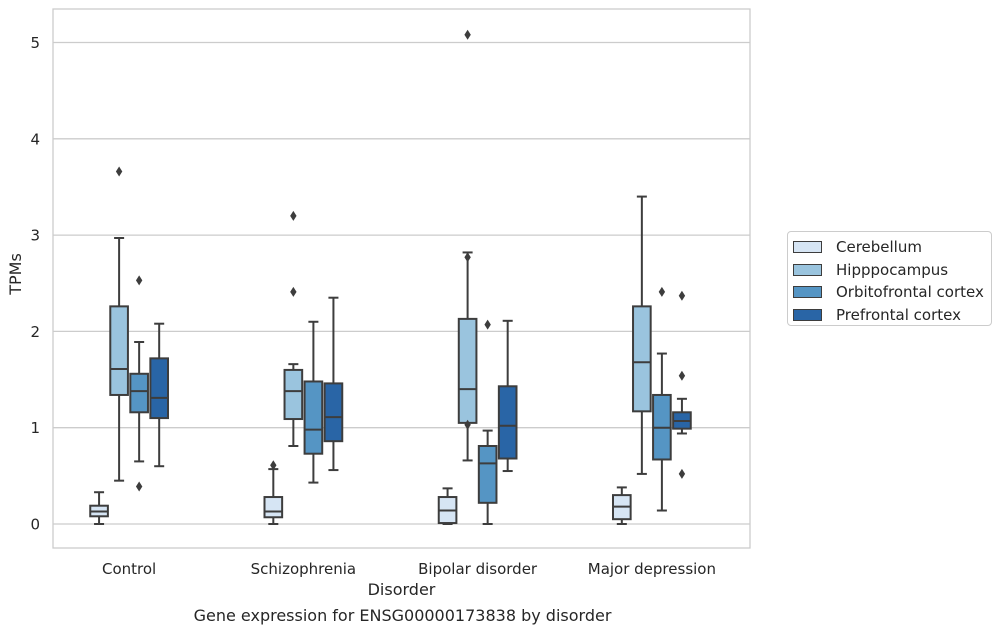  Describe the element at coordinates (129, 569) in the screenshot. I see `x-tick-label: Control` at that location.